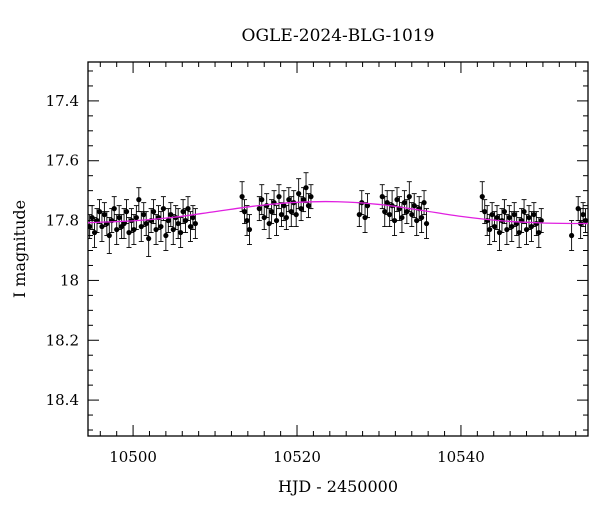 The height and width of the screenshot is (512, 600). I want to click on y-axis-label: I magnitude, so click(19, 249).